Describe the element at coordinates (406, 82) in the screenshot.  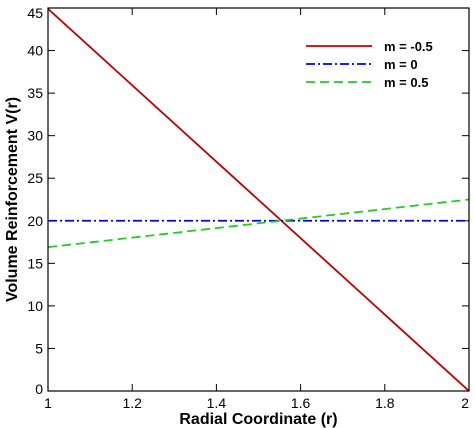
I see `legend-label: m = 0.5` at that location.